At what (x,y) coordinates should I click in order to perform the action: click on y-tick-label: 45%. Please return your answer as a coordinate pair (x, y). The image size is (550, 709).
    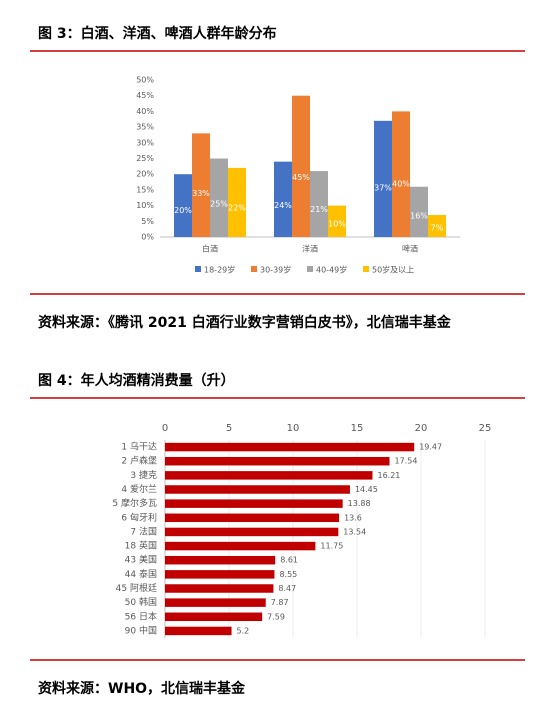
    Looking at the image, I should click on (145, 95).